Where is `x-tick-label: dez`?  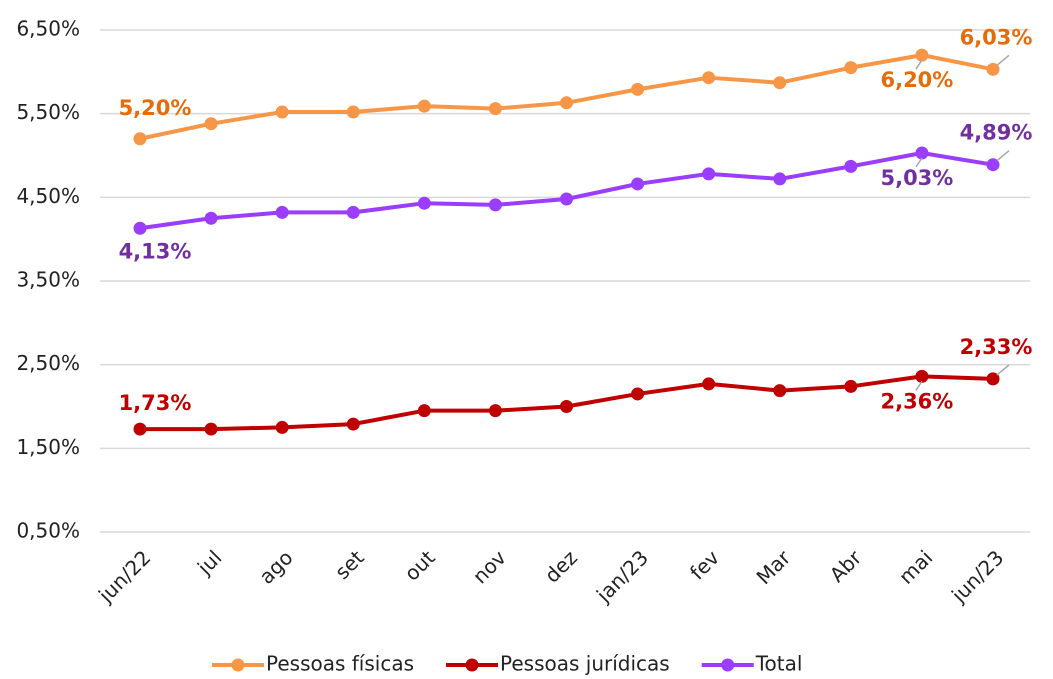 x-tick-label: dez is located at coordinates (561, 566).